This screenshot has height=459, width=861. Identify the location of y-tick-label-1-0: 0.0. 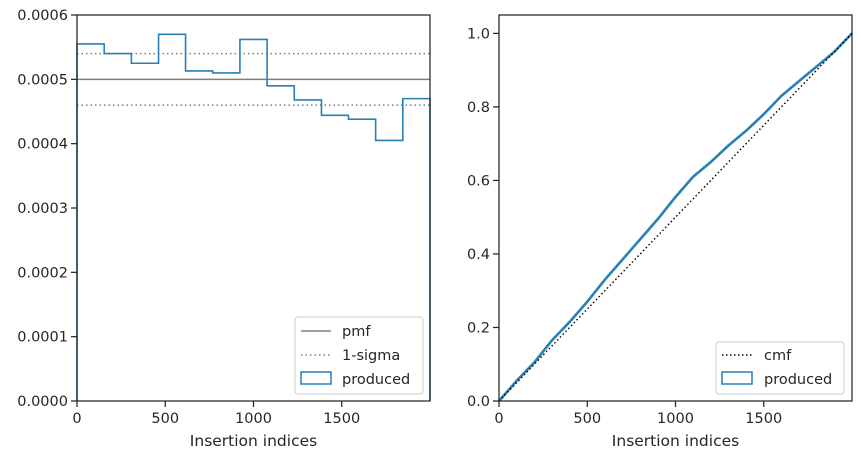
(478, 402).